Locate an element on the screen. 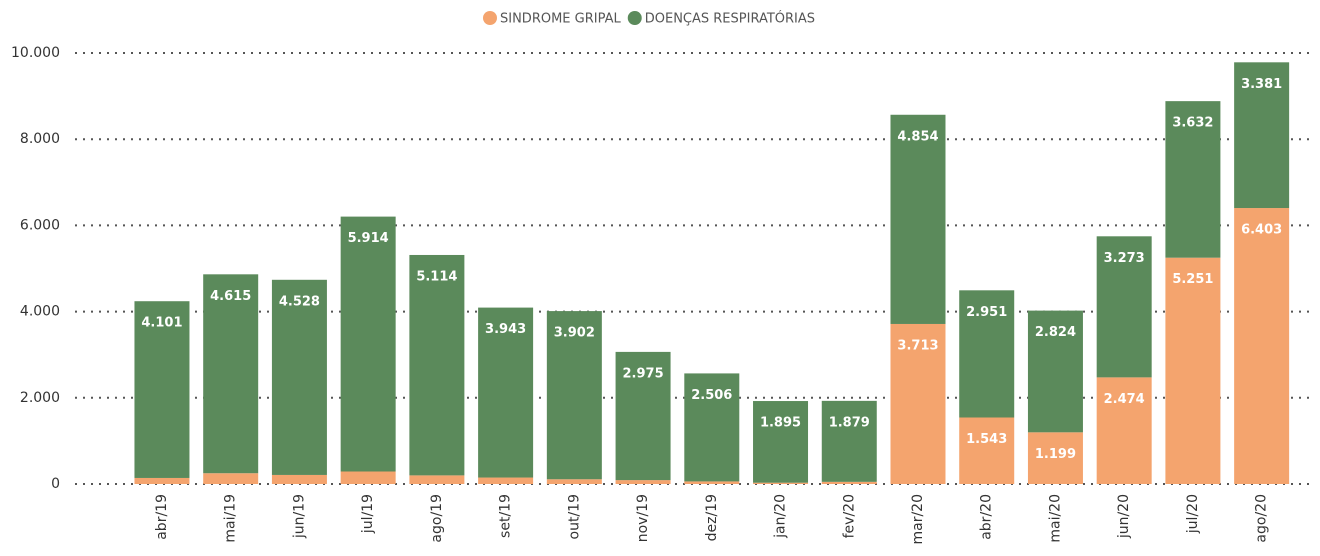  data-label: 3.381 is located at coordinates (1261, 84).